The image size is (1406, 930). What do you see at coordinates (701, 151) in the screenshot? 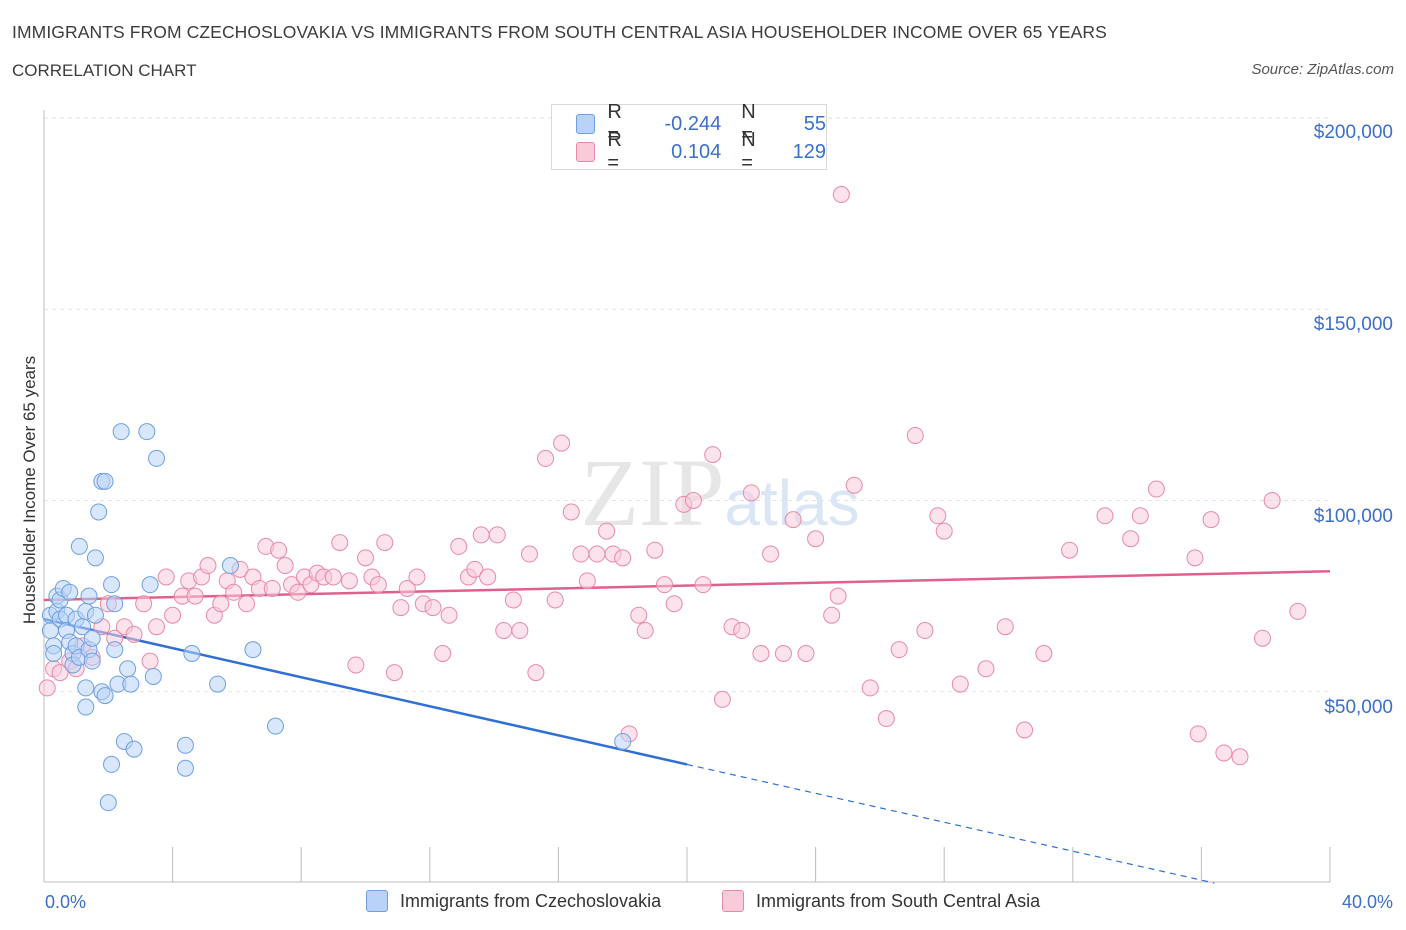
I see `legend-row-south-central-asia: R = 0.104 N = 129` at bounding box center [701, 151].